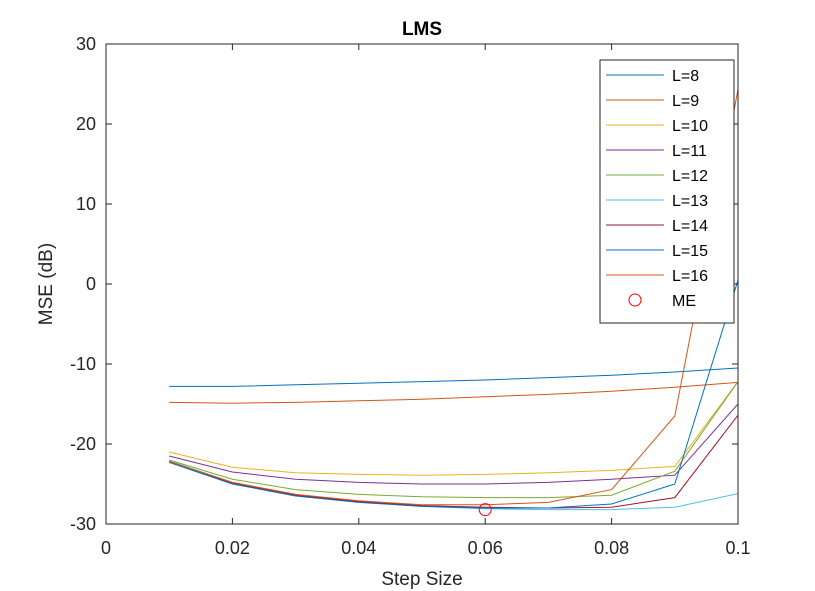 This screenshot has height=591, width=815. I want to click on y-tick-label: 30, so click(86, 44).